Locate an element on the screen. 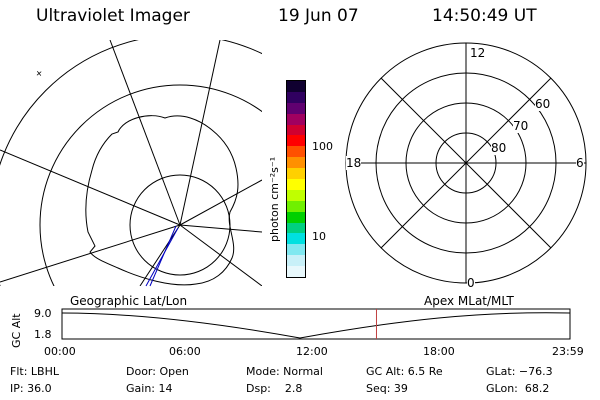 This screenshot has width=600, height=400. map-coastline is located at coordinates (162, 200).